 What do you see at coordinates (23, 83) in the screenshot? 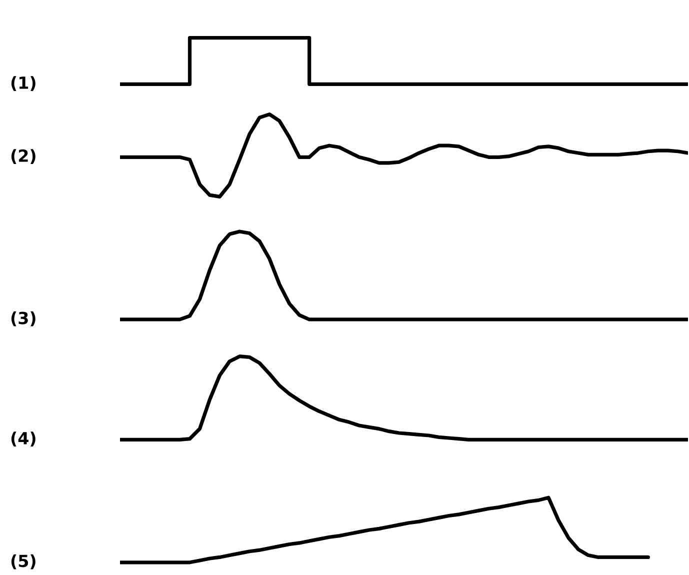
I see `text: (1)` at bounding box center [23, 83].